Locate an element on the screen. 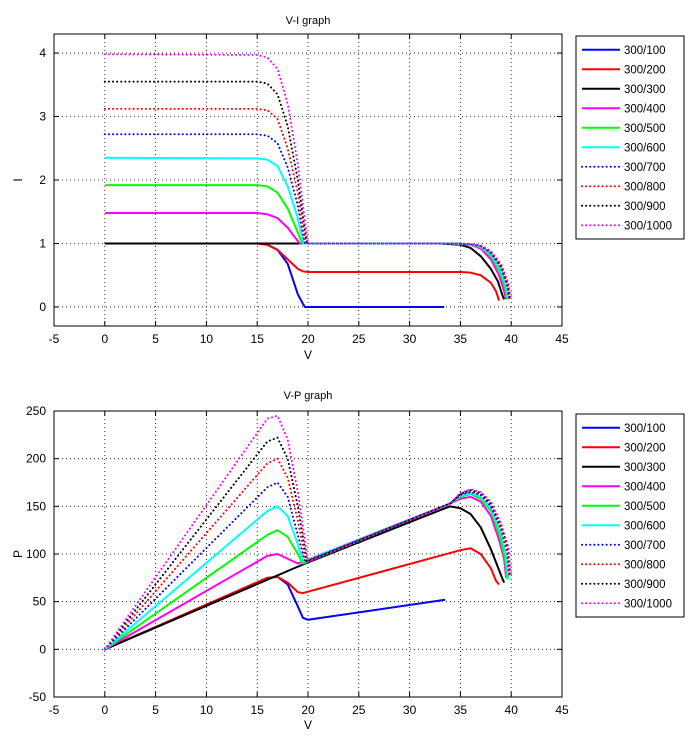  chart-1-legend-label: 300/700 is located at coordinates (645, 168).